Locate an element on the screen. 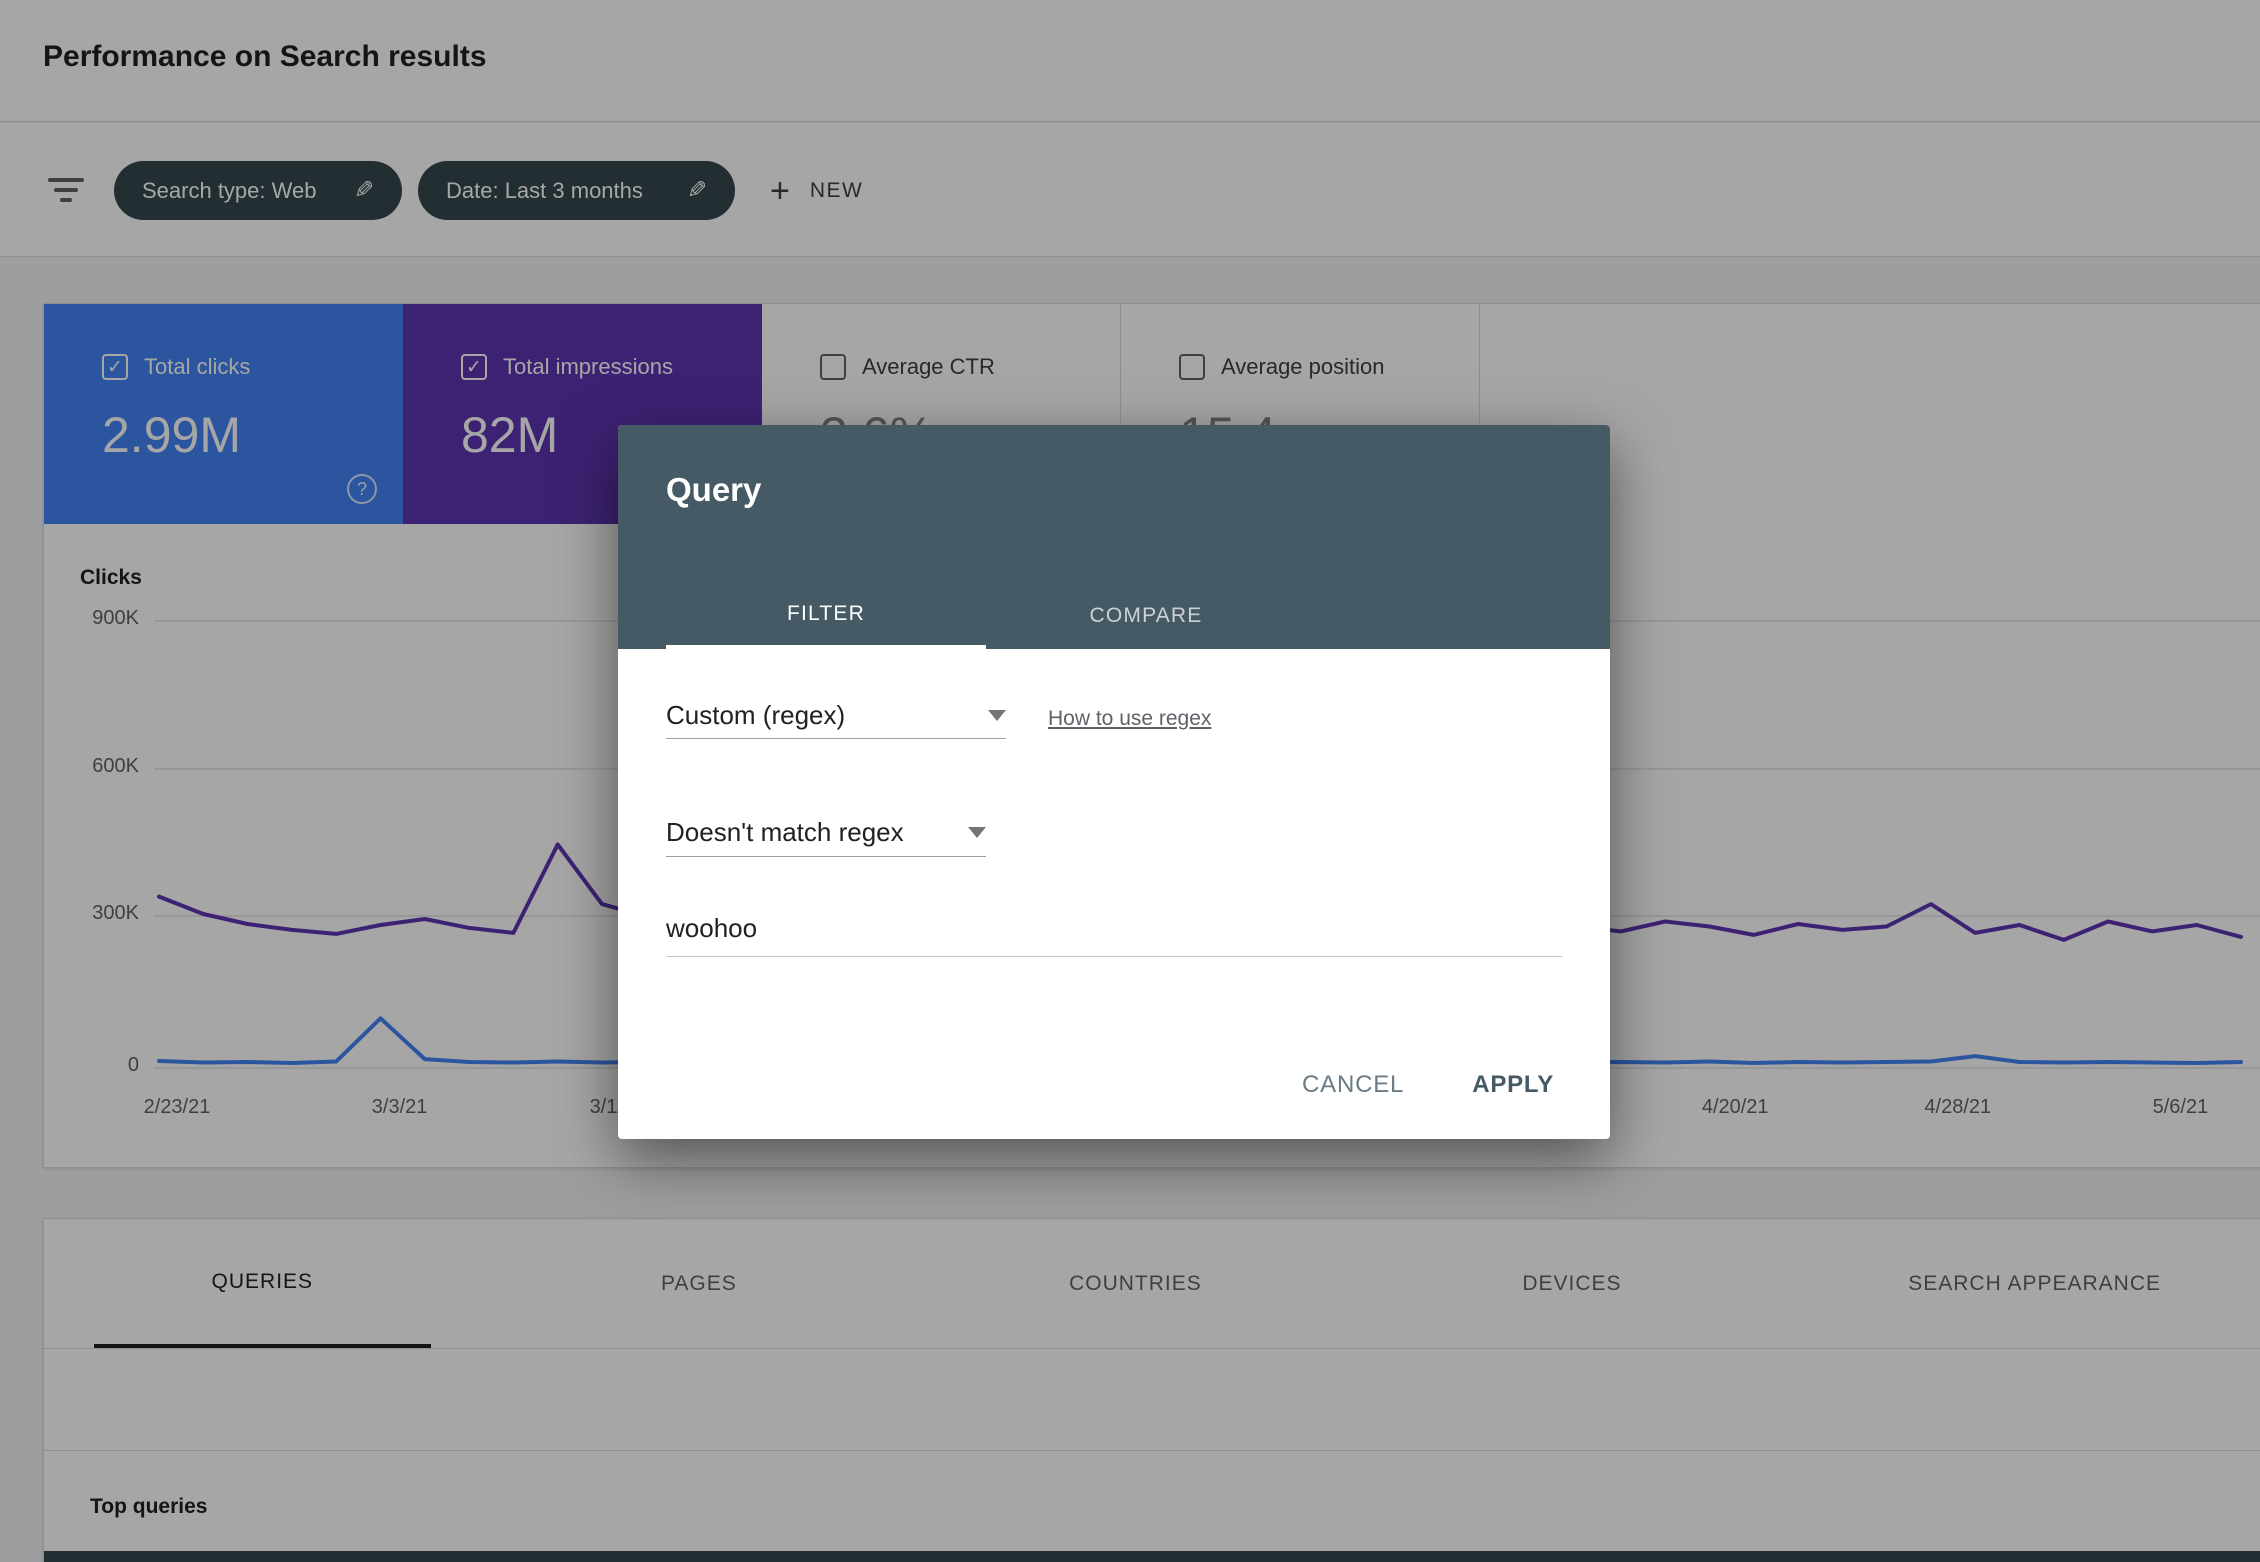  y-axis-label: 0 is located at coordinates (133, 1065).